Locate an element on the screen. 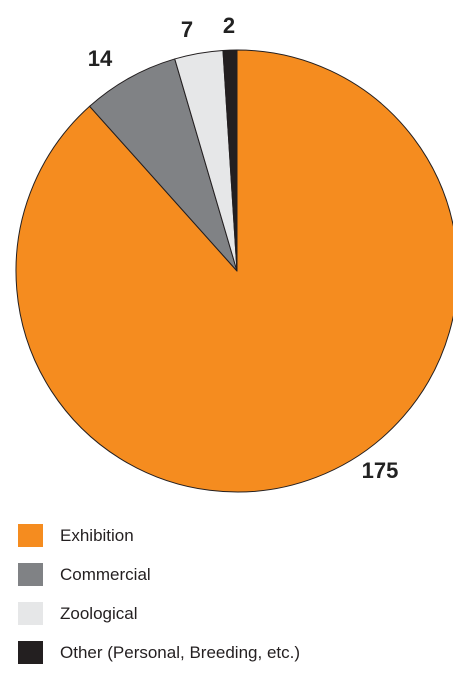 The image size is (453, 686). data-label-exhibition: 175 is located at coordinates (380, 470).